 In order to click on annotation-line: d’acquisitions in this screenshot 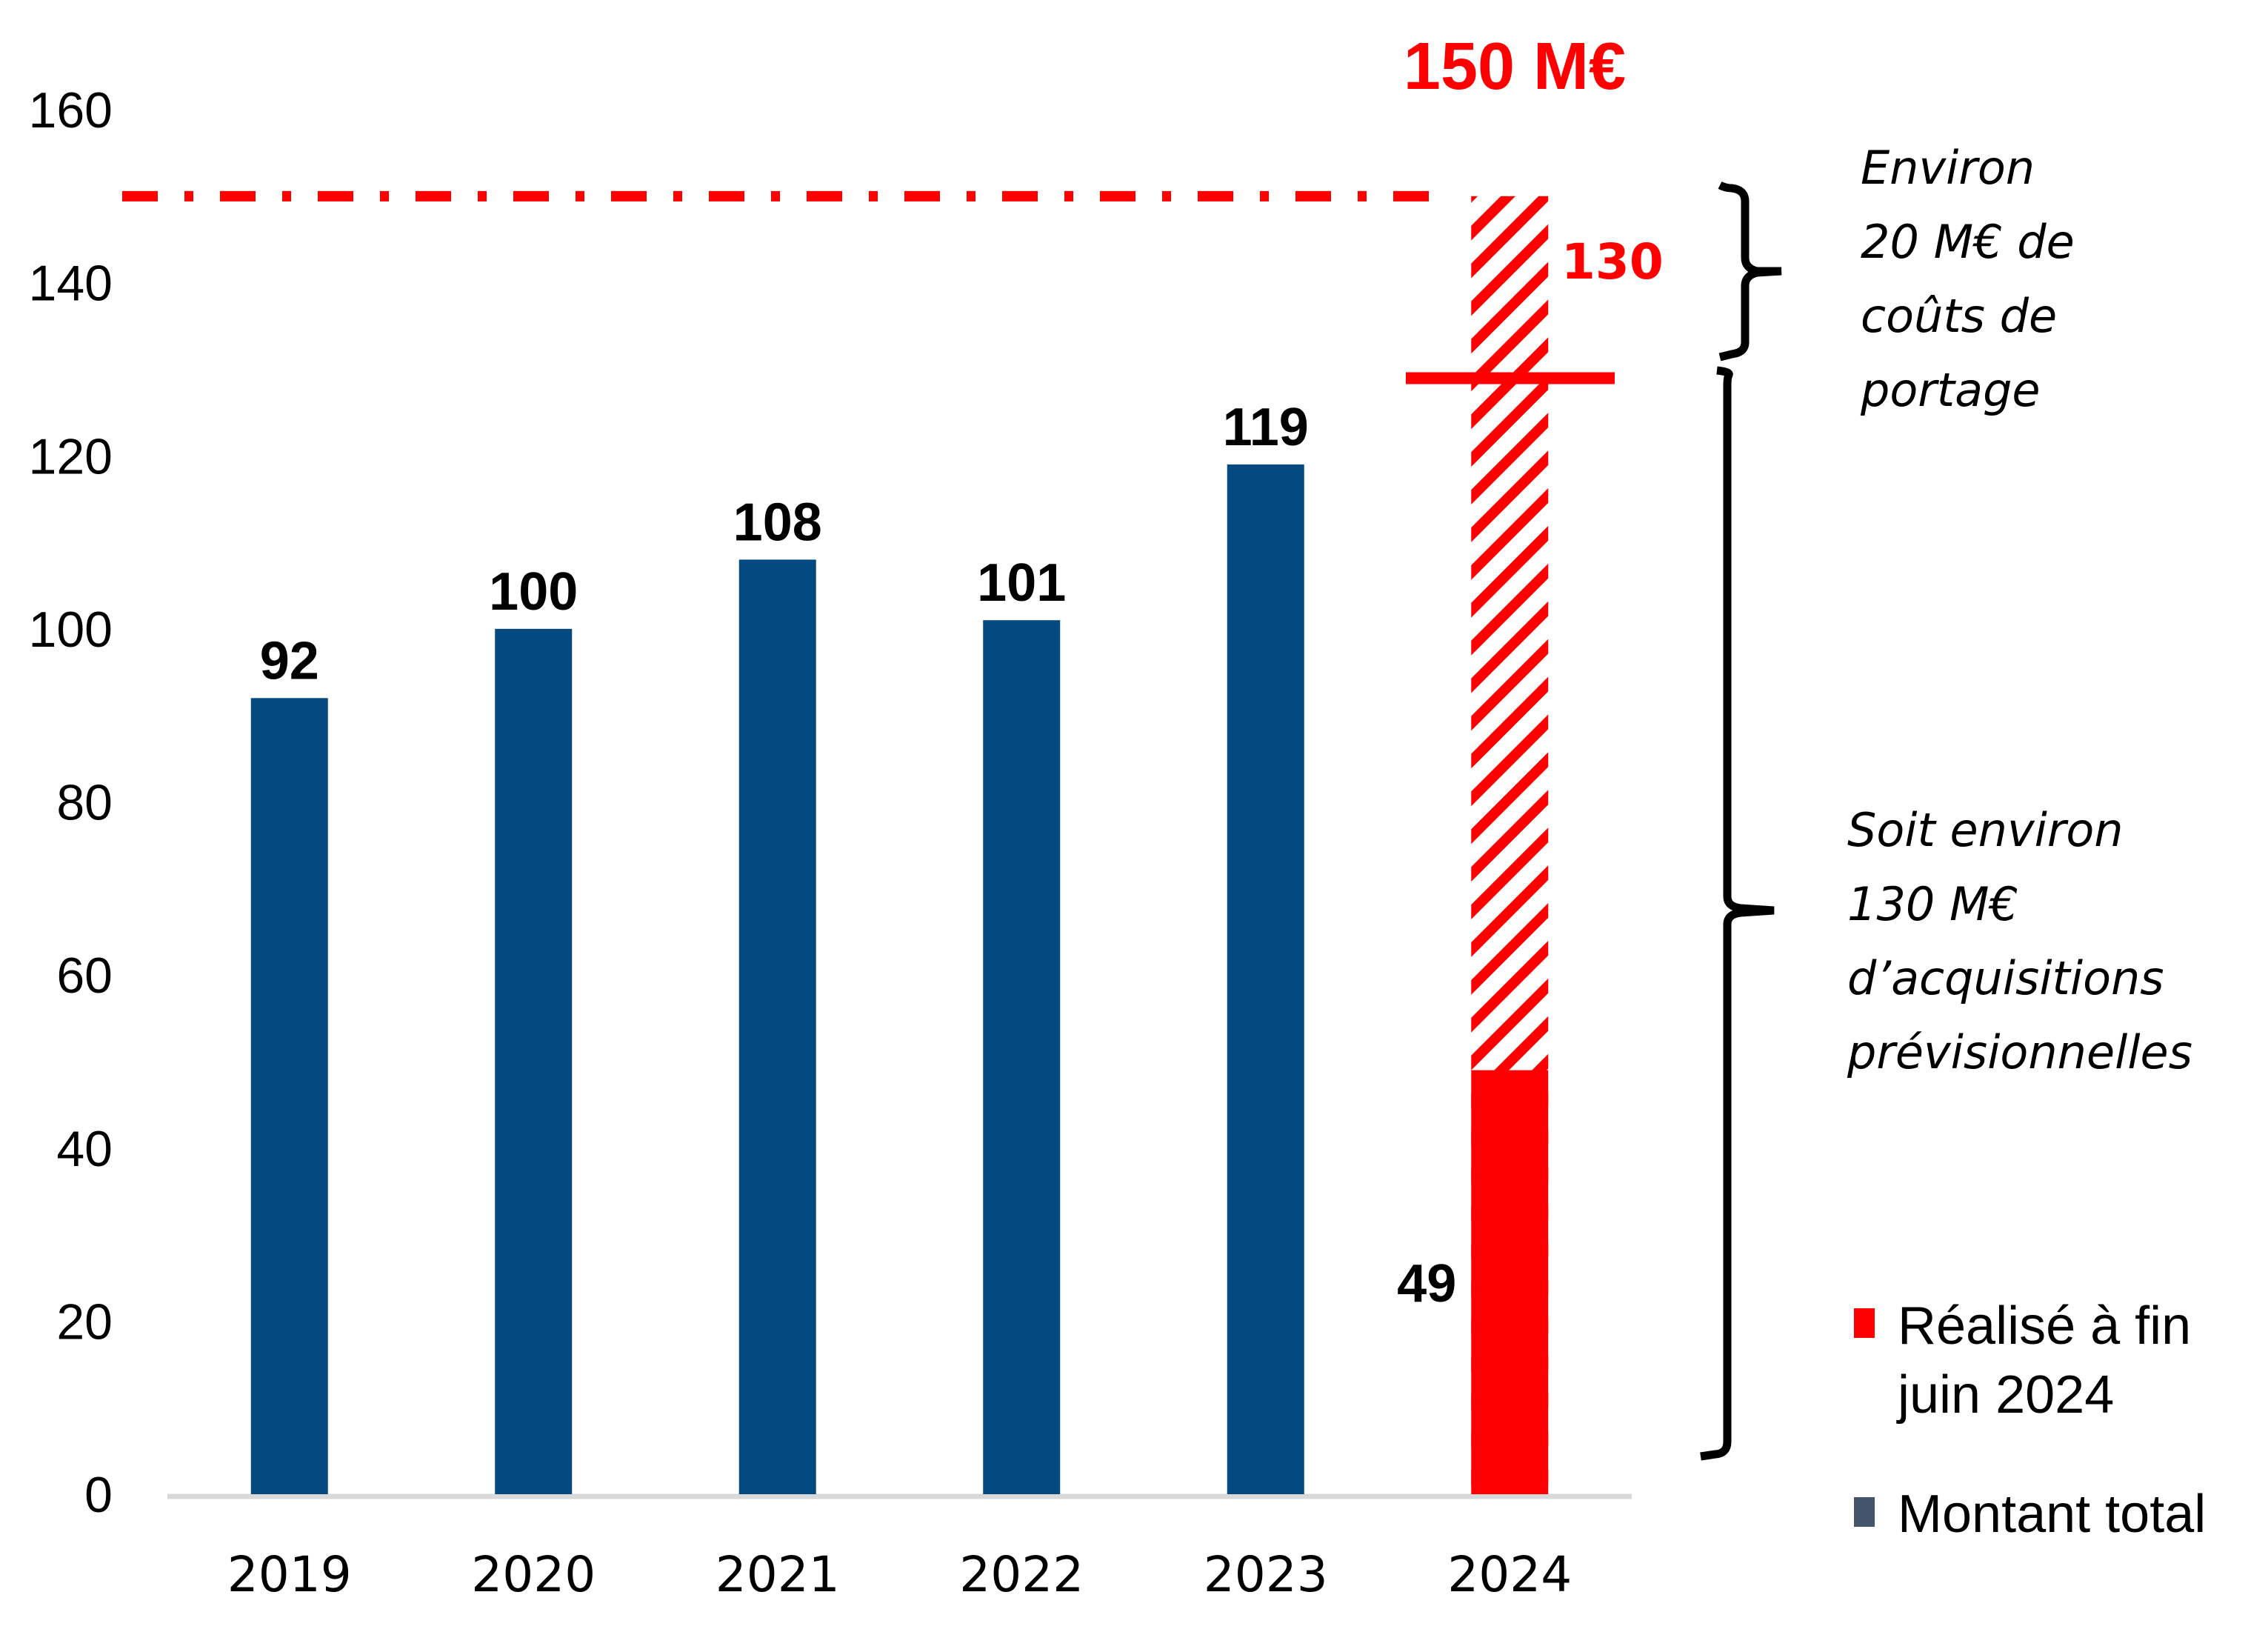, I will do `click(2006, 978)`.